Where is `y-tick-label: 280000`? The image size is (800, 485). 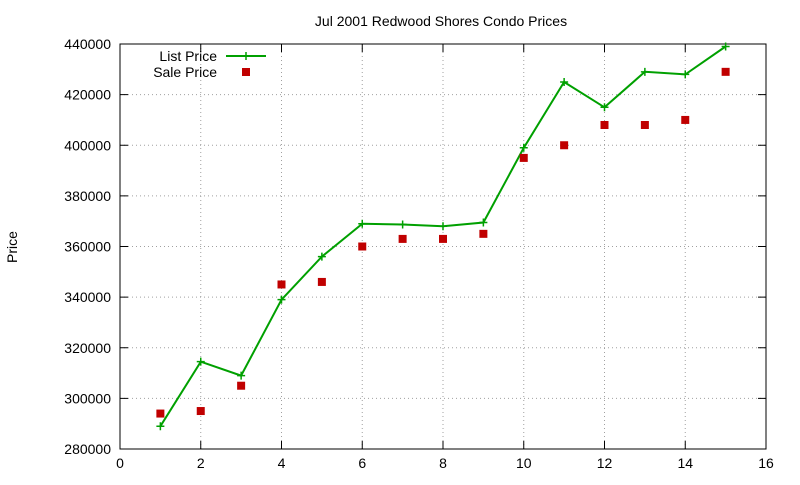 y-tick-label: 280000 is located at coordinates (87, 449).